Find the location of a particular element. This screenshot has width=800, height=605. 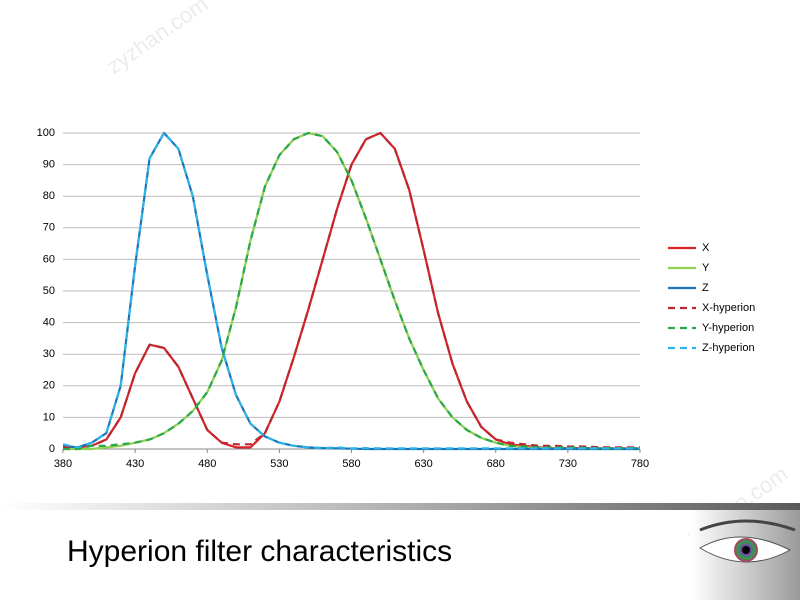

y-tick-label: 30 is located at coordinates (49, 354).